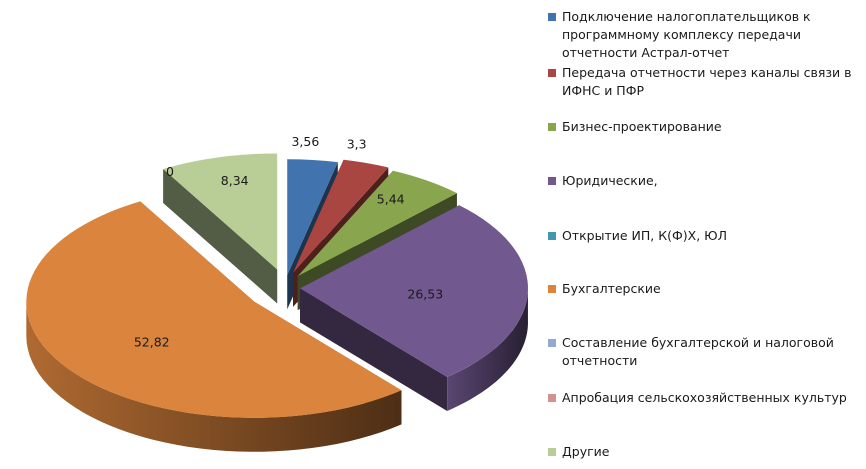 This screenshot has width=866, height=469. I want to click on legend-label: Другие, so click(586, 451).